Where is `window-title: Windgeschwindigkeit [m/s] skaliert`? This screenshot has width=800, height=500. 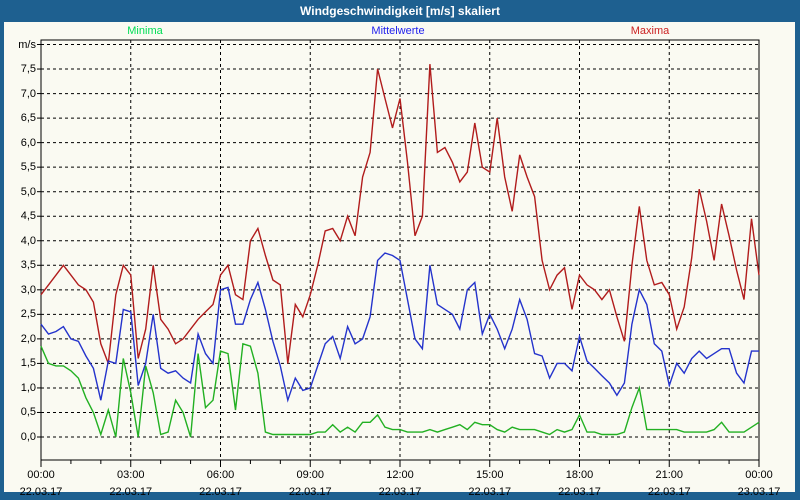 window-title: Windgeschwindigkeit [m/s] skaliert is located at coordinates (400, 11).